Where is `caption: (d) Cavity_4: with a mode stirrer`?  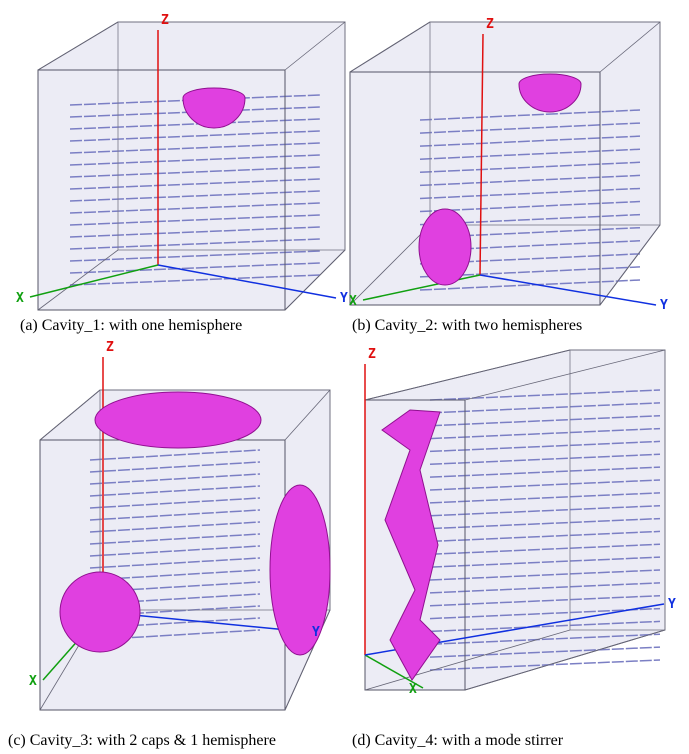 caption: (d) Cavity_4: with a mode stirrer is located at coordinates (458, 740).